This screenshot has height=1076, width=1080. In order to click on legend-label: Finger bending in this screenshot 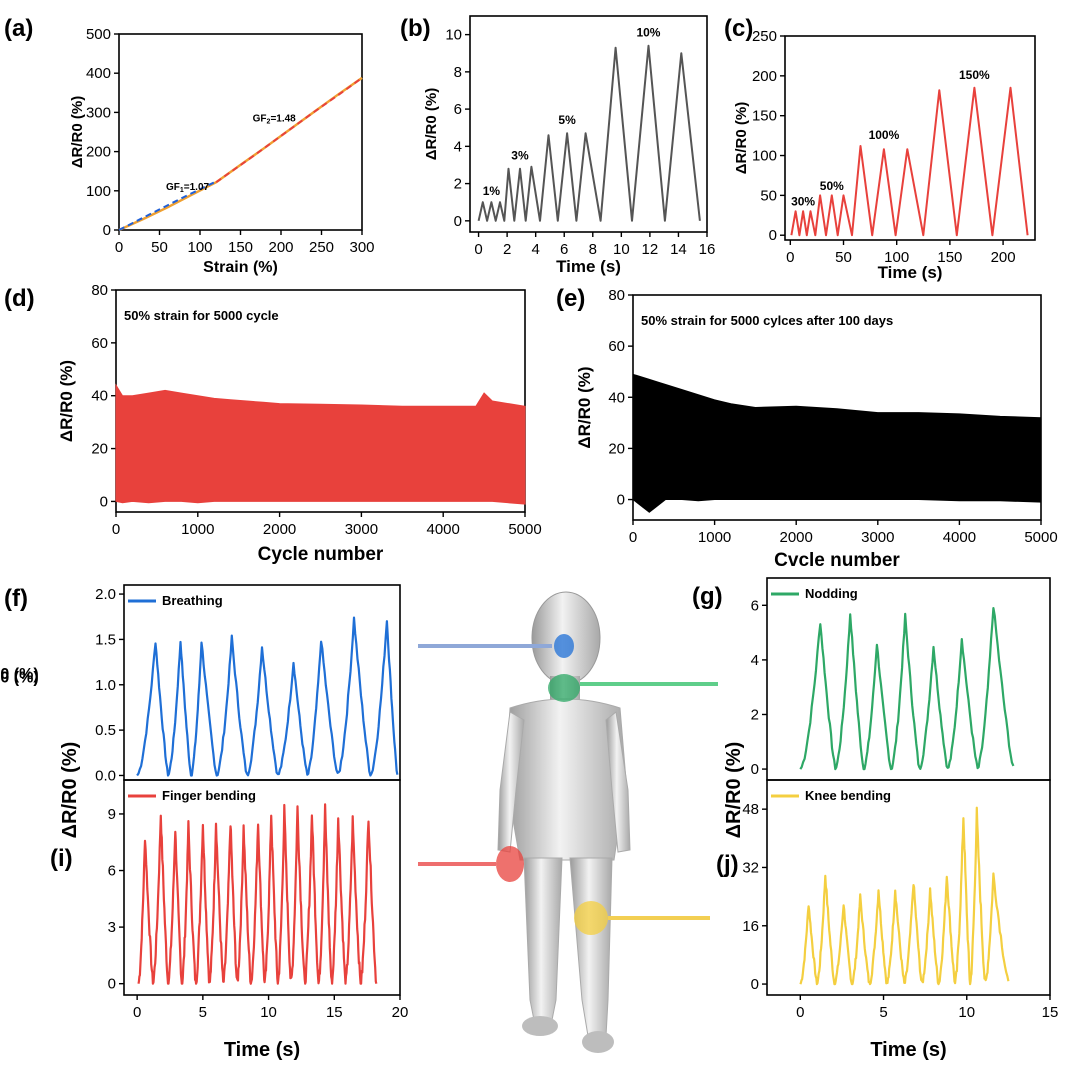, I will do `click(209, 795)`.